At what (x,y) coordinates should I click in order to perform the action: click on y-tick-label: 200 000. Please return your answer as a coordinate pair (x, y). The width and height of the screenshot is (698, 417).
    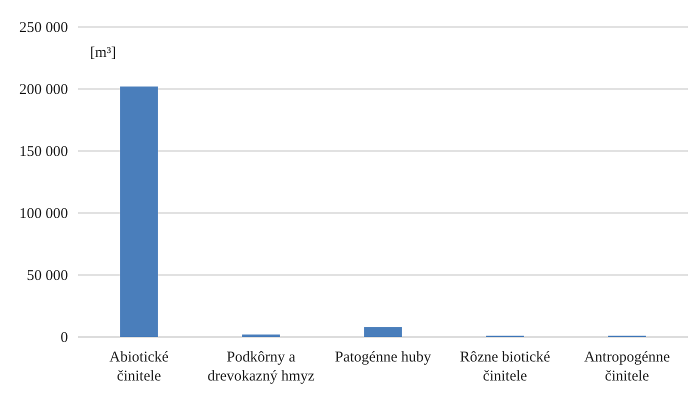
    Looking at the image, I should click on (43, 90).